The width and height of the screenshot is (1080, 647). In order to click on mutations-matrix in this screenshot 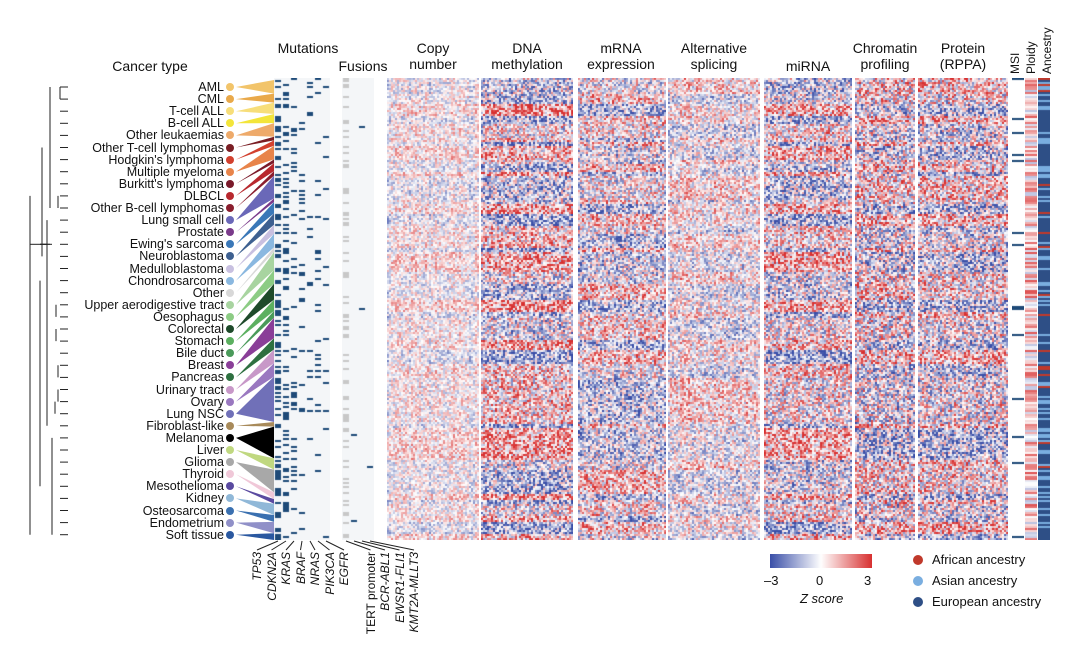, I will do `click(302, 309)`.